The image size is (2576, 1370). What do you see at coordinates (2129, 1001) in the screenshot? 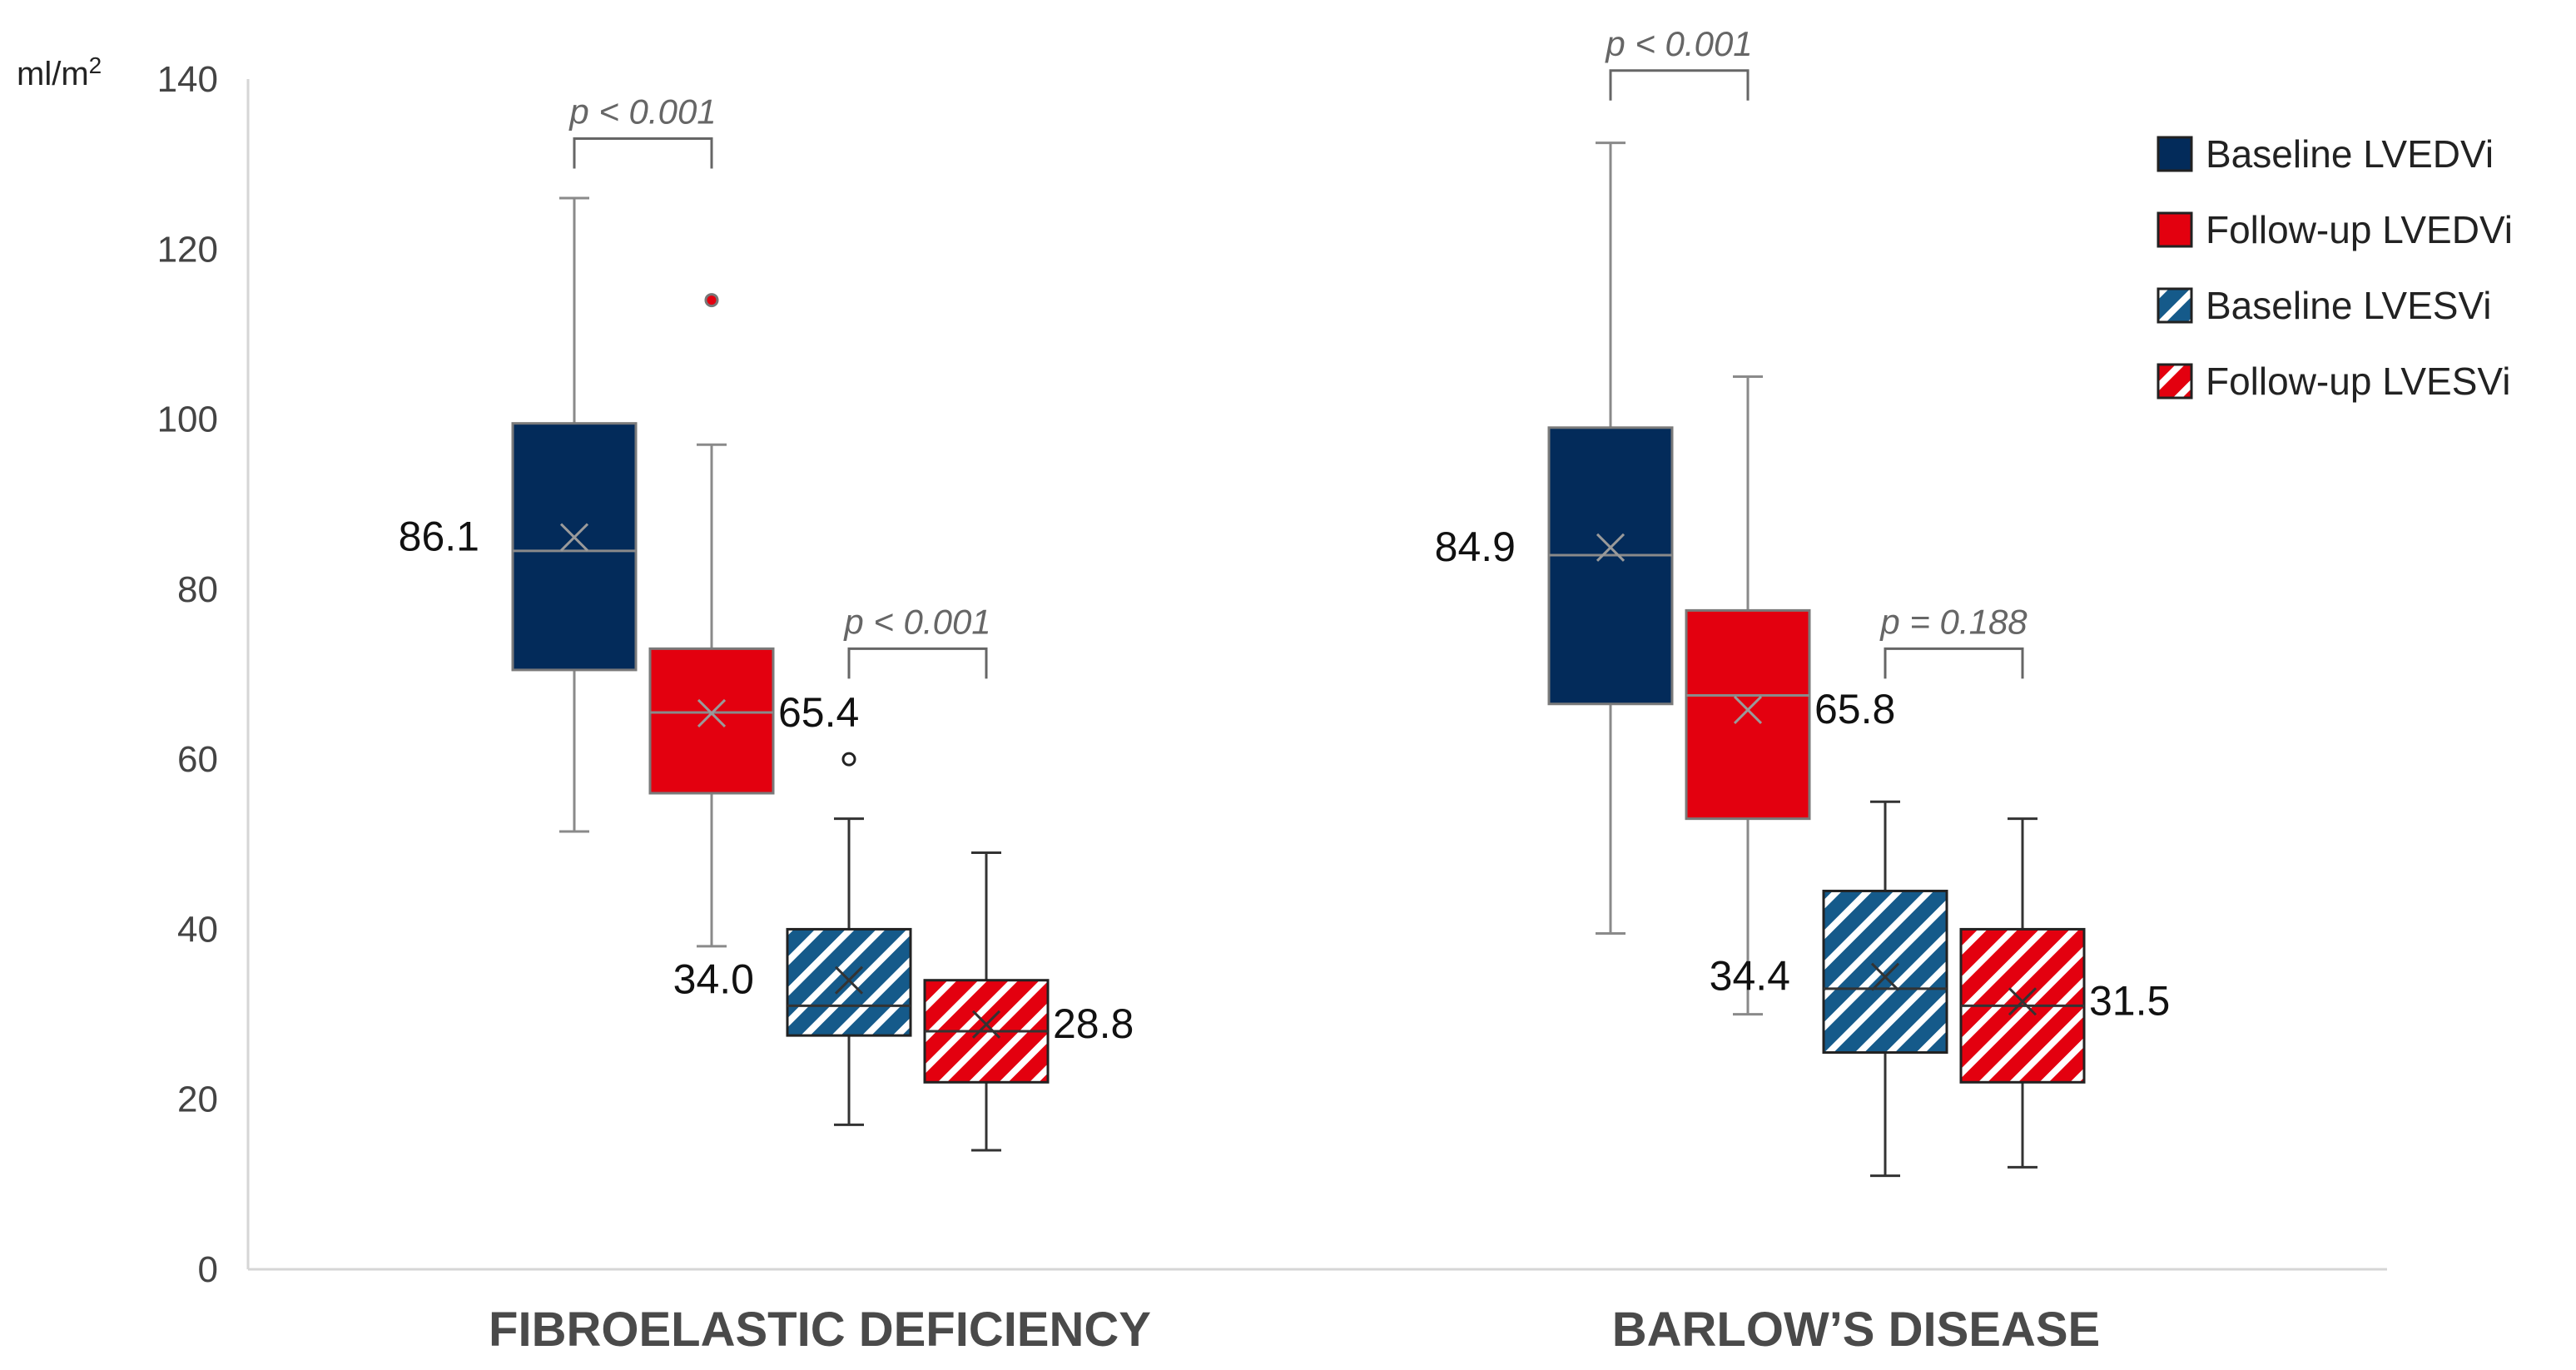
I see `mean-label-7: 31.5` at bounding box center [2129, 1001].